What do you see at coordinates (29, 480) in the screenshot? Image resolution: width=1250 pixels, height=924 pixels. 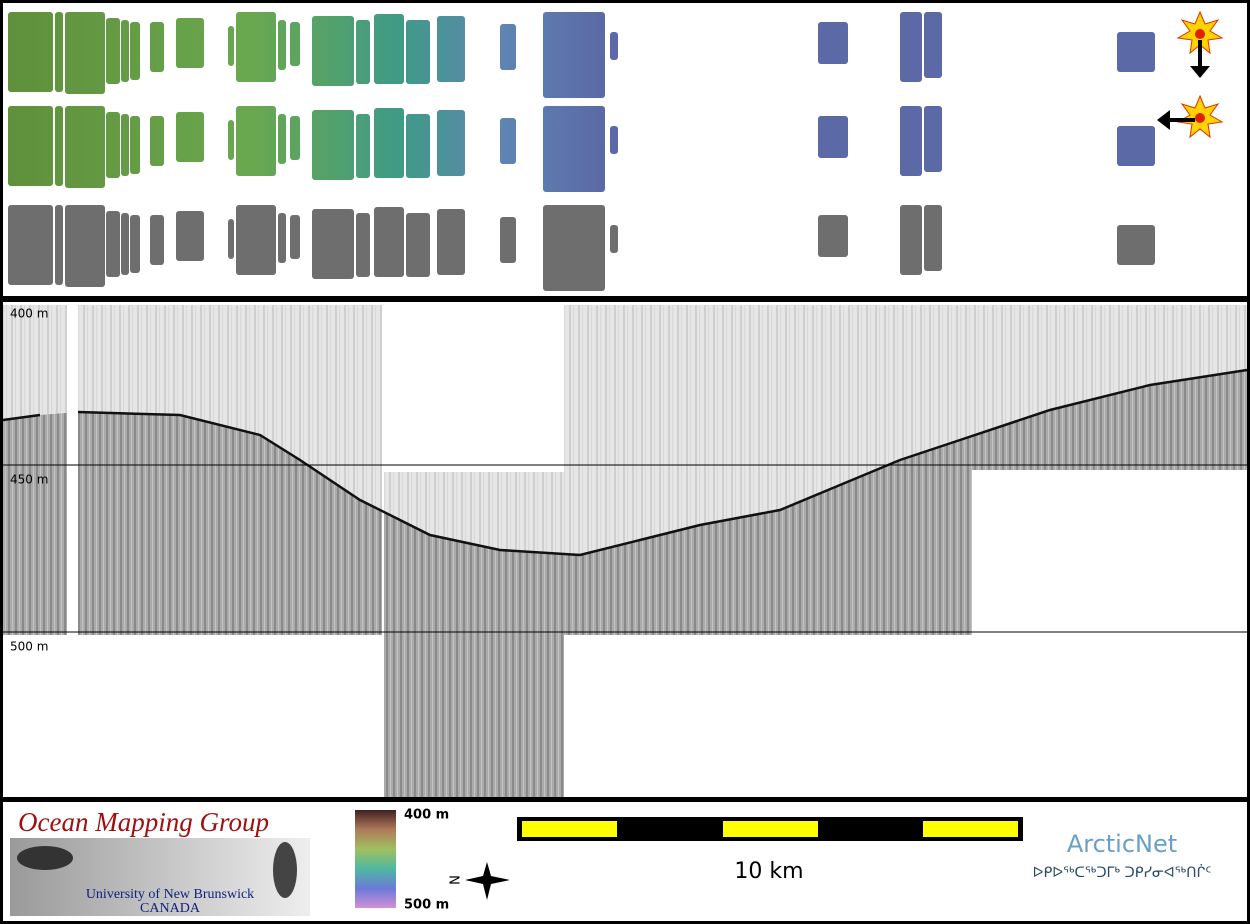 I see `depth-label: 450 m` at bounding box center [29, 480].